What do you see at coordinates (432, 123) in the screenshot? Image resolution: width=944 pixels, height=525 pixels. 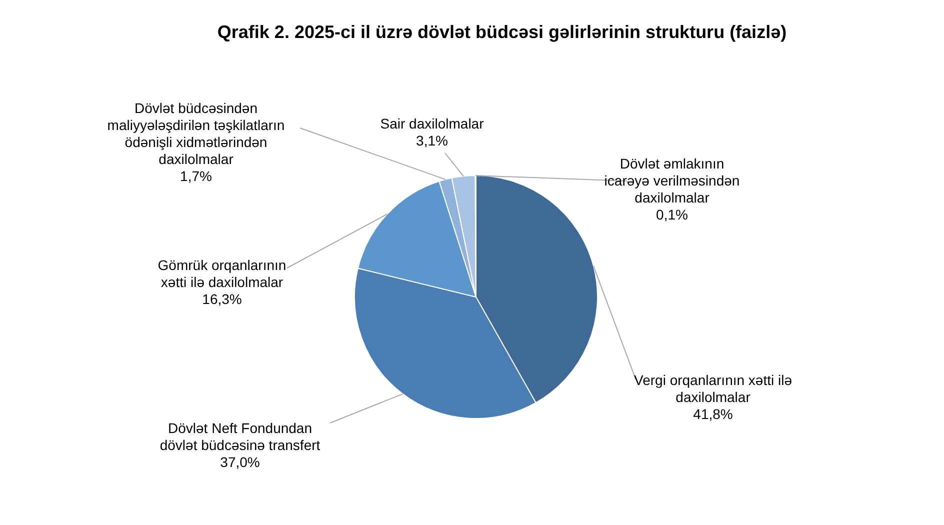 I see `slice-label: Sair daxilolmalar` at bounding box center [432, 123].